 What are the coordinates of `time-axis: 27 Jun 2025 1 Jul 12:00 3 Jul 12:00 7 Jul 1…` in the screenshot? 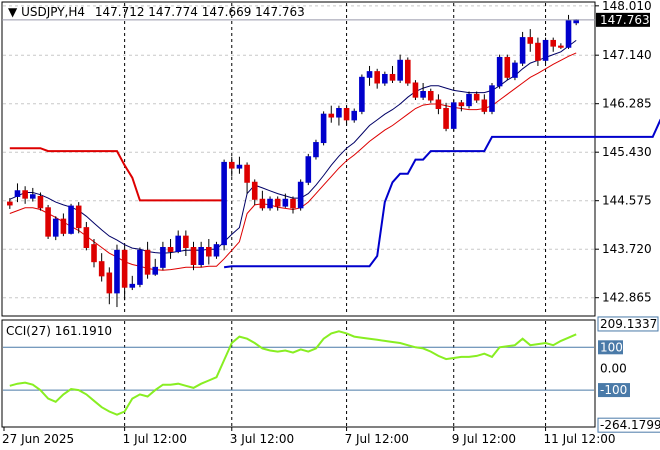 It's located at (309, 436).